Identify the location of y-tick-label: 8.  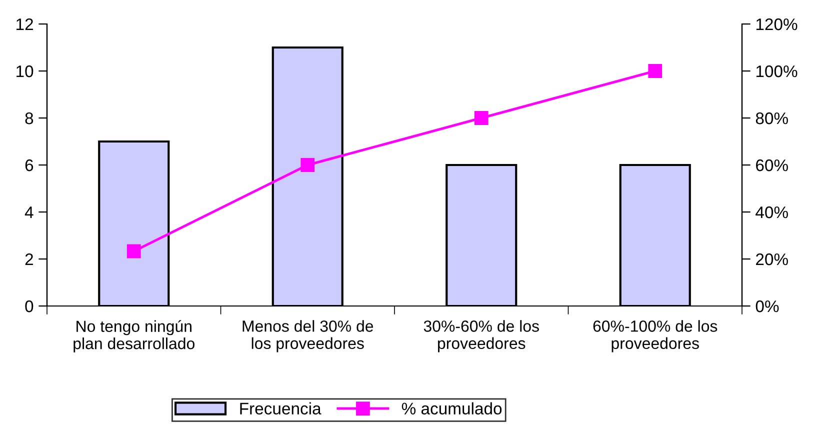
(29, 118).